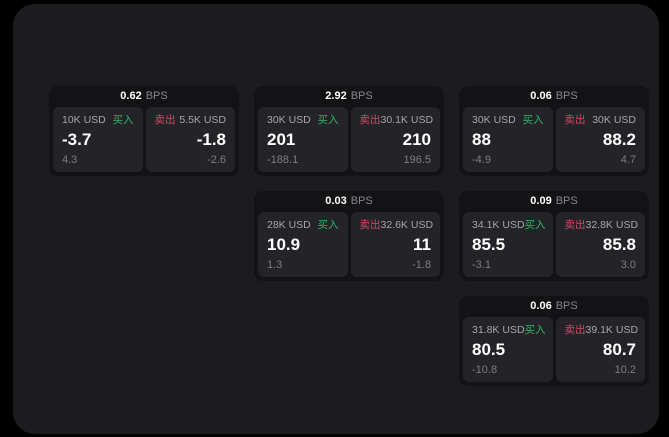 Image resolution: width=669 pixels, height=437 pixels. I want to click on buy-panel: 10K USD 买入 -3.7 4.3, so click(98, 139).